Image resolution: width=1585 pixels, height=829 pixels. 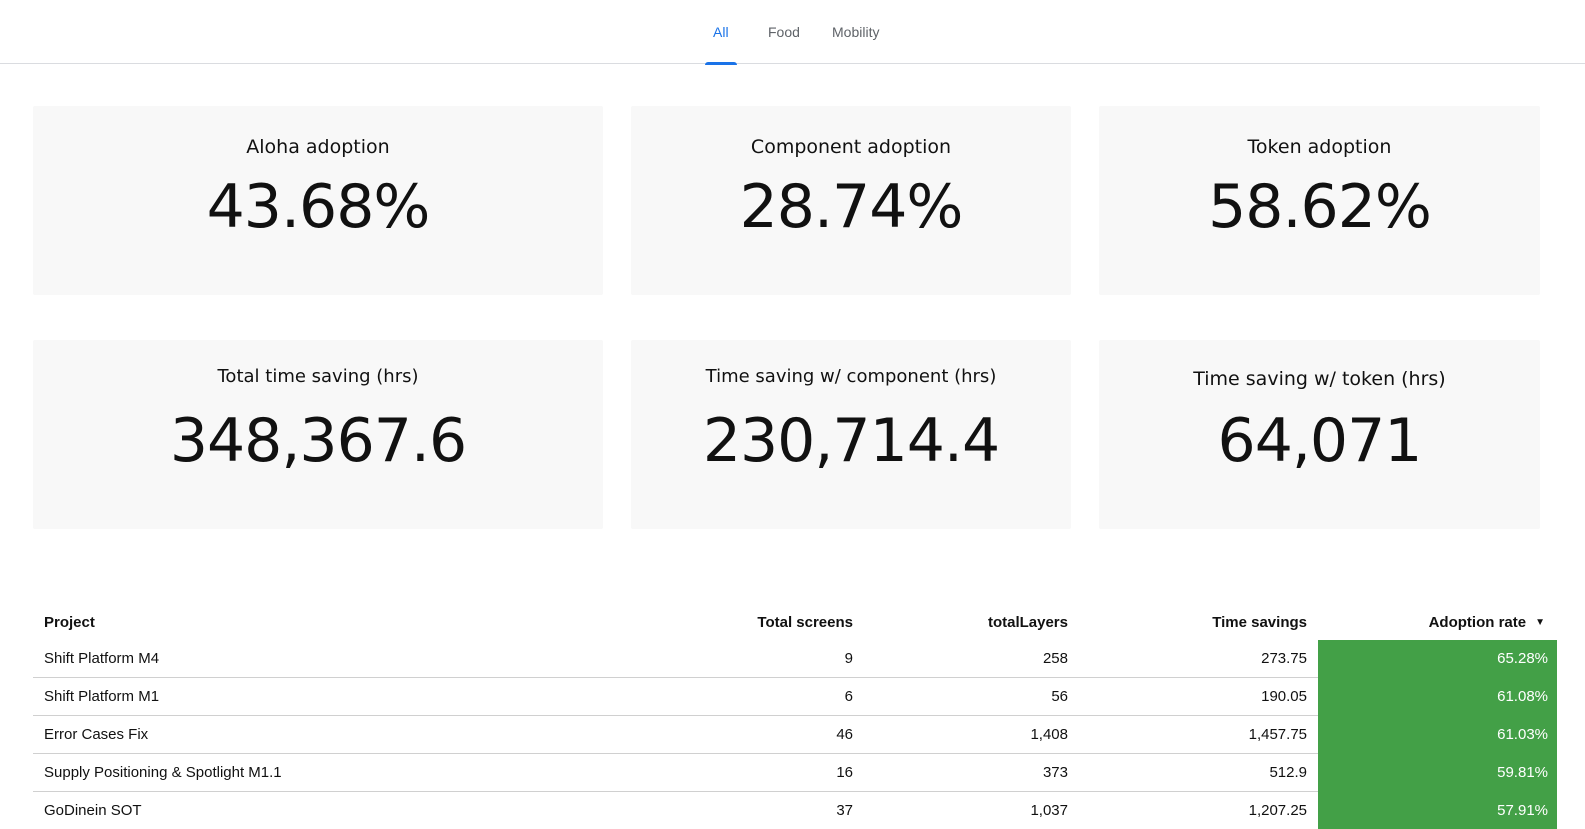 What do you see at coordinates (1049, 810) in the screenshot?
I see `cell-total-layers: 1,037` at bounding box center [1049, 810].